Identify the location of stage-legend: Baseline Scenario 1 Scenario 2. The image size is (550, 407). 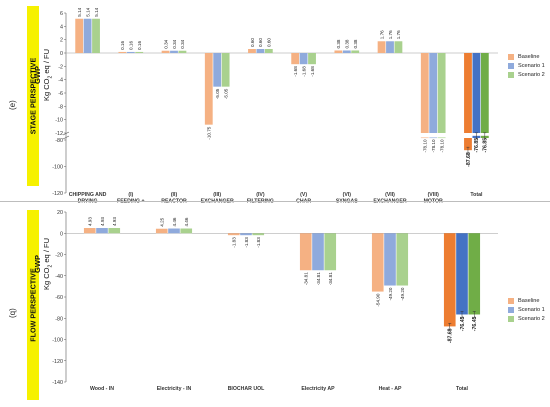
(526, 65).